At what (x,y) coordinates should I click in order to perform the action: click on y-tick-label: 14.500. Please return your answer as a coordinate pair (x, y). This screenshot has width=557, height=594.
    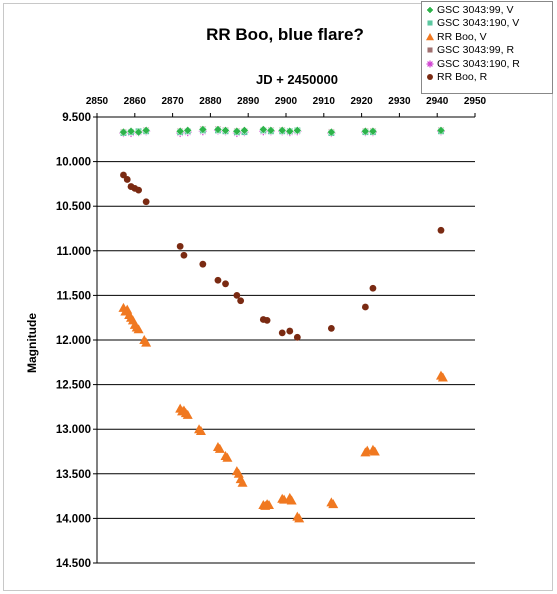
    Looking at the image, I should click on (73, 564).